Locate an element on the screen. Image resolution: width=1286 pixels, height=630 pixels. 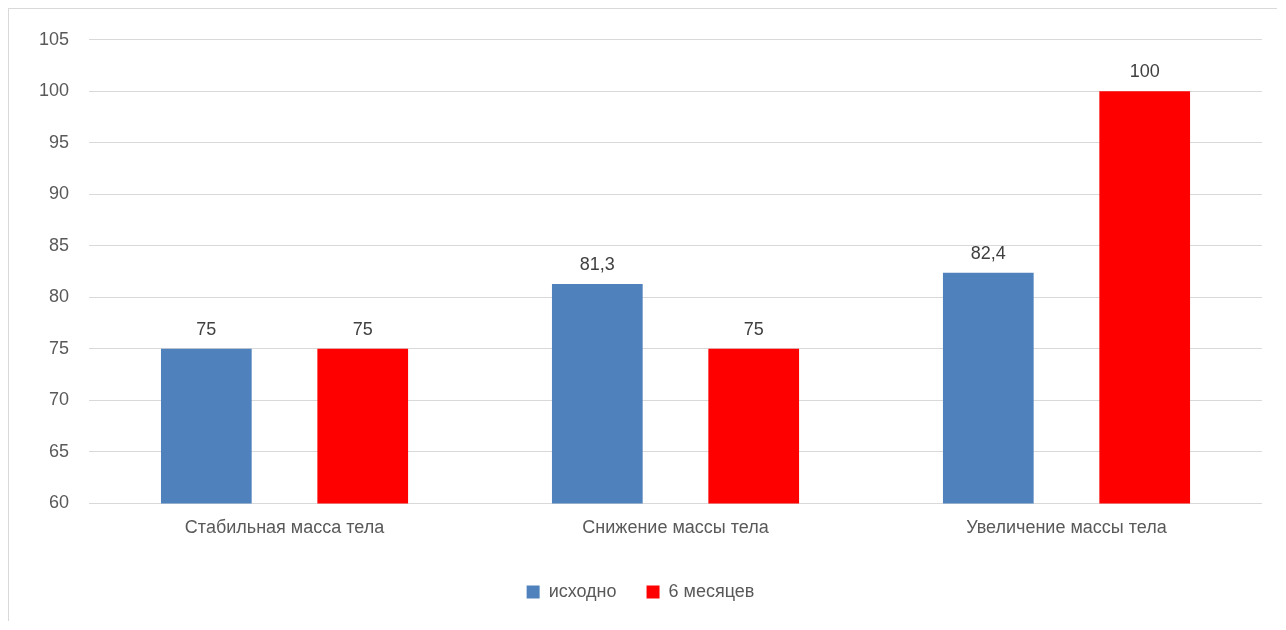
data-label: 100 is located at coordinates (1144, 71).